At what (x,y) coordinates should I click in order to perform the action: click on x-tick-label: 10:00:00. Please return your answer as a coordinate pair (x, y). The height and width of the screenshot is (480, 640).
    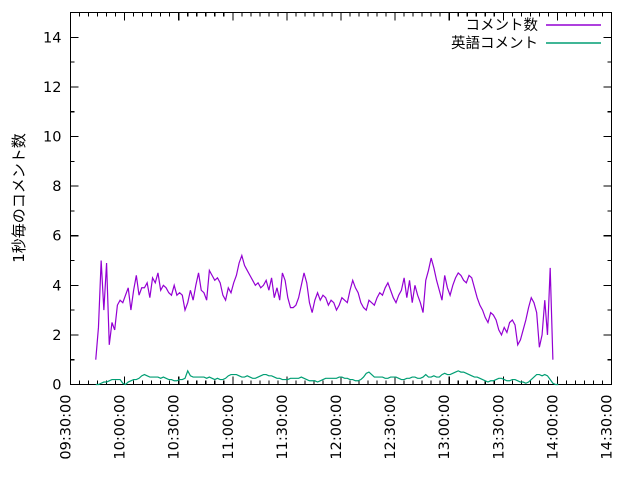
    Looking at the image, I should click on (121, 427).